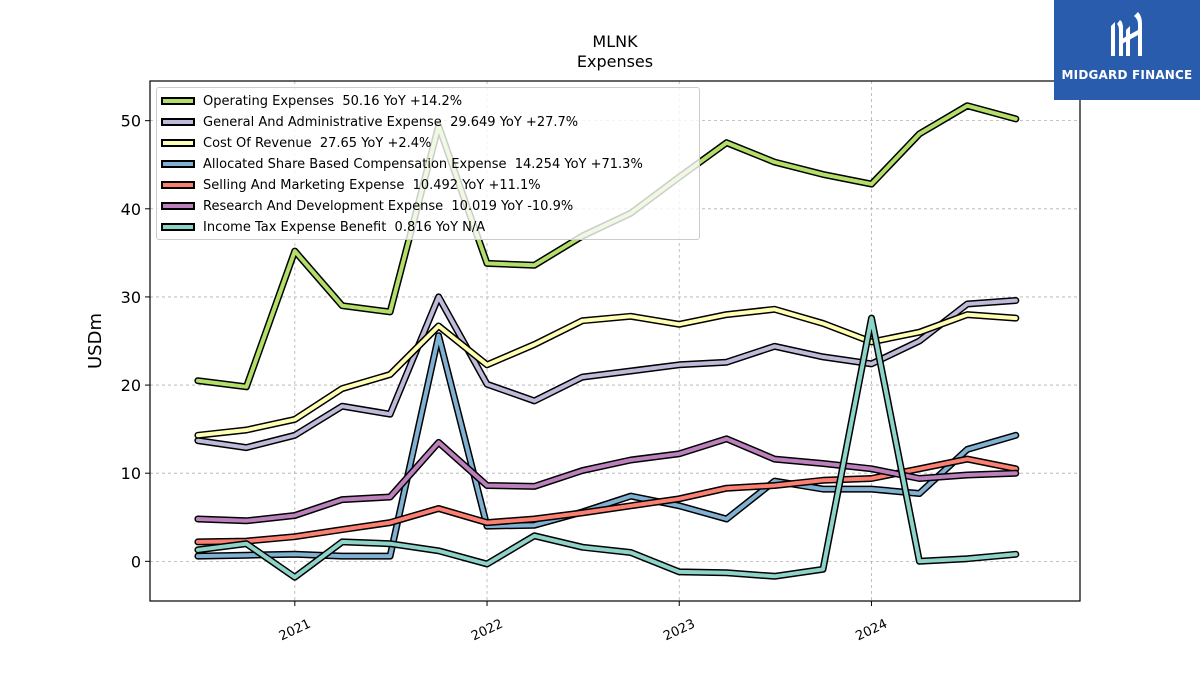 This screenshot has width=1200, height=675. I want to click on y-axis-label: USDm, so click(95, 341).